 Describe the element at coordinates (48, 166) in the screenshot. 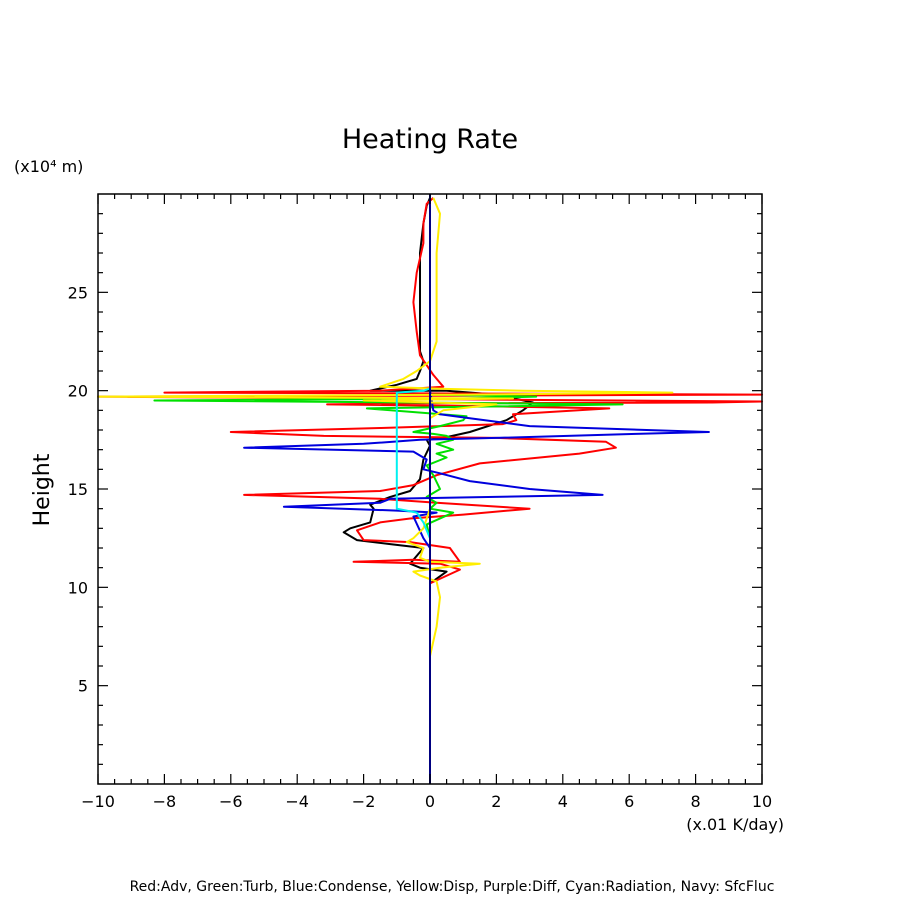

I see `y-unit-label: (x10⁴ m)` at that location.